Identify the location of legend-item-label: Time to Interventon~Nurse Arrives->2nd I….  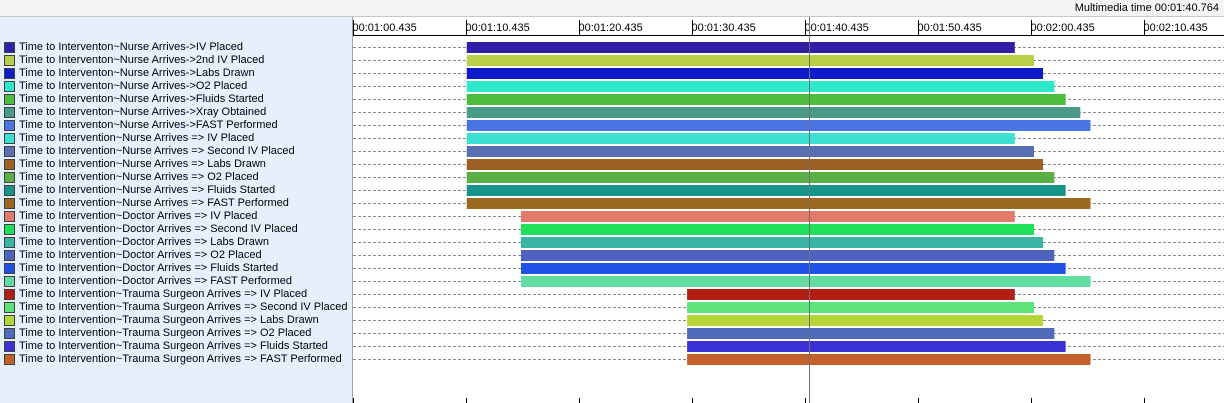
(142, 60).